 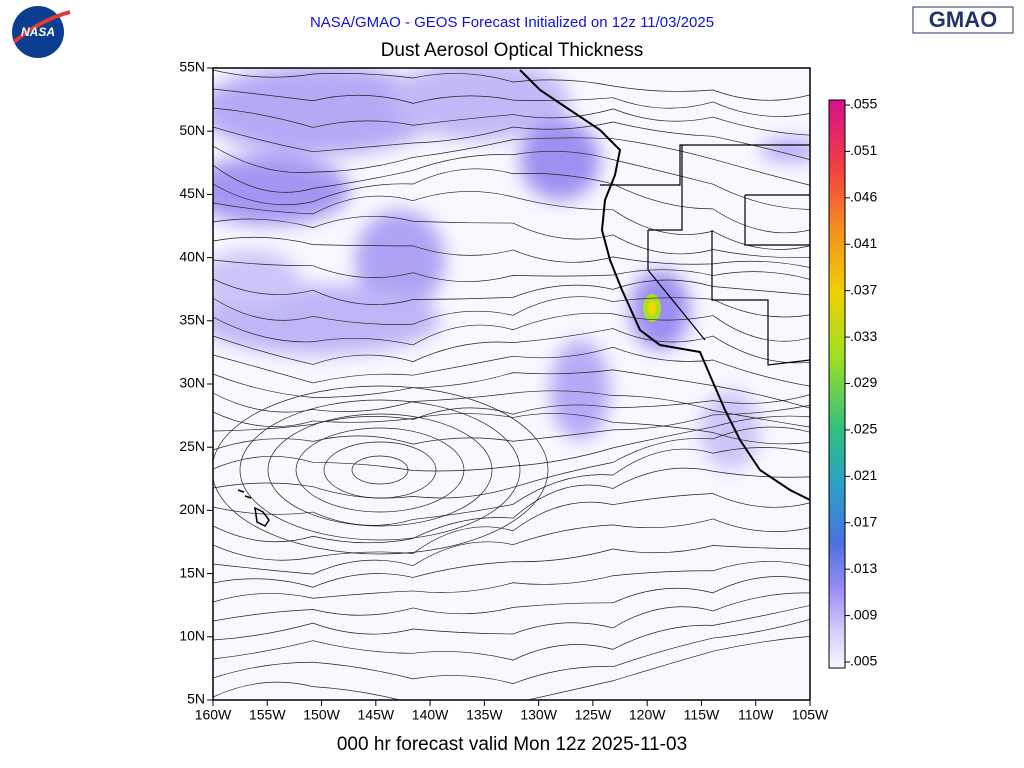 What do you see at coordinates (192, 130) in the screenshot?
I see `y-tick-label: 50N` at bounding box center [192, 130].